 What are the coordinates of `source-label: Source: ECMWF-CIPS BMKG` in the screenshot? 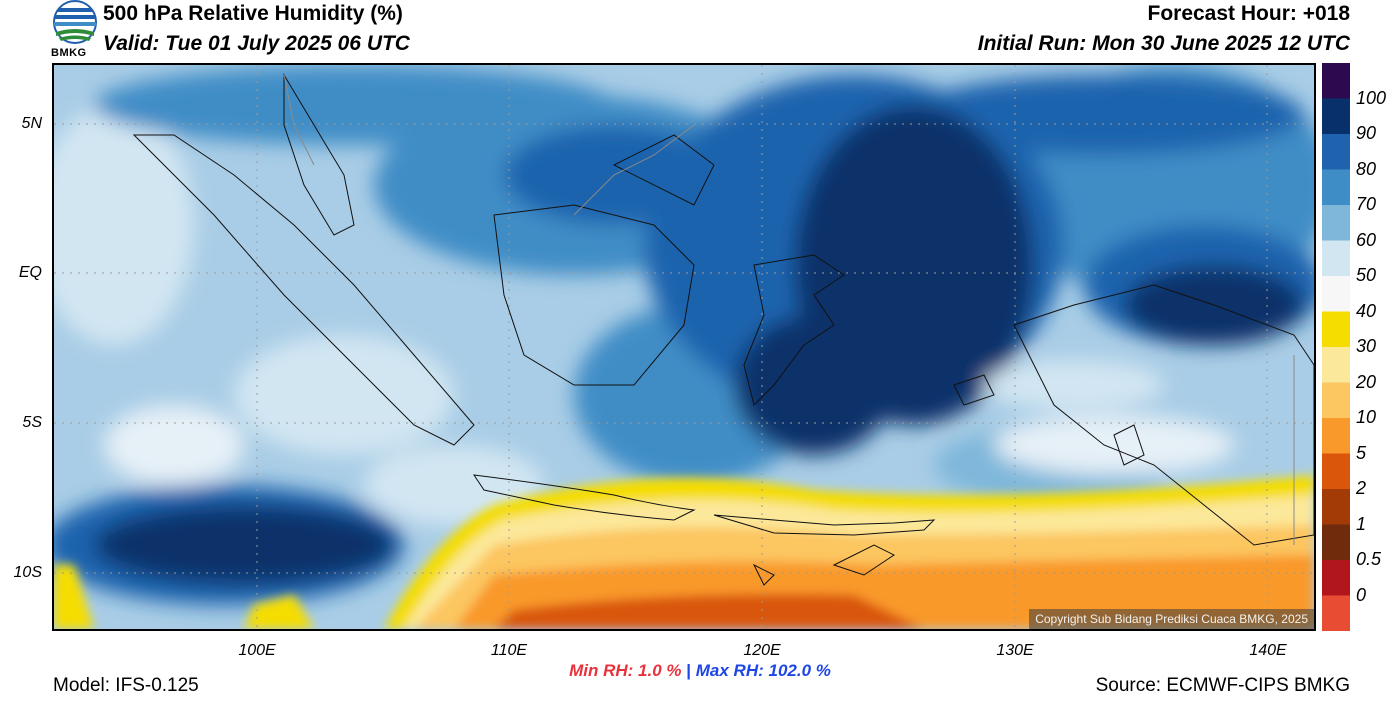 It's located at (1222, 685).